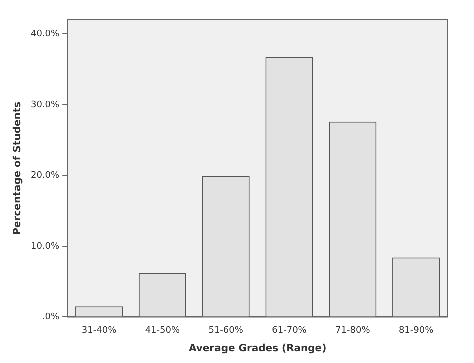  Describe the element at coordinates (45, 105) in the screenshot. I see `y-tick-label: 30.0%` at that location.